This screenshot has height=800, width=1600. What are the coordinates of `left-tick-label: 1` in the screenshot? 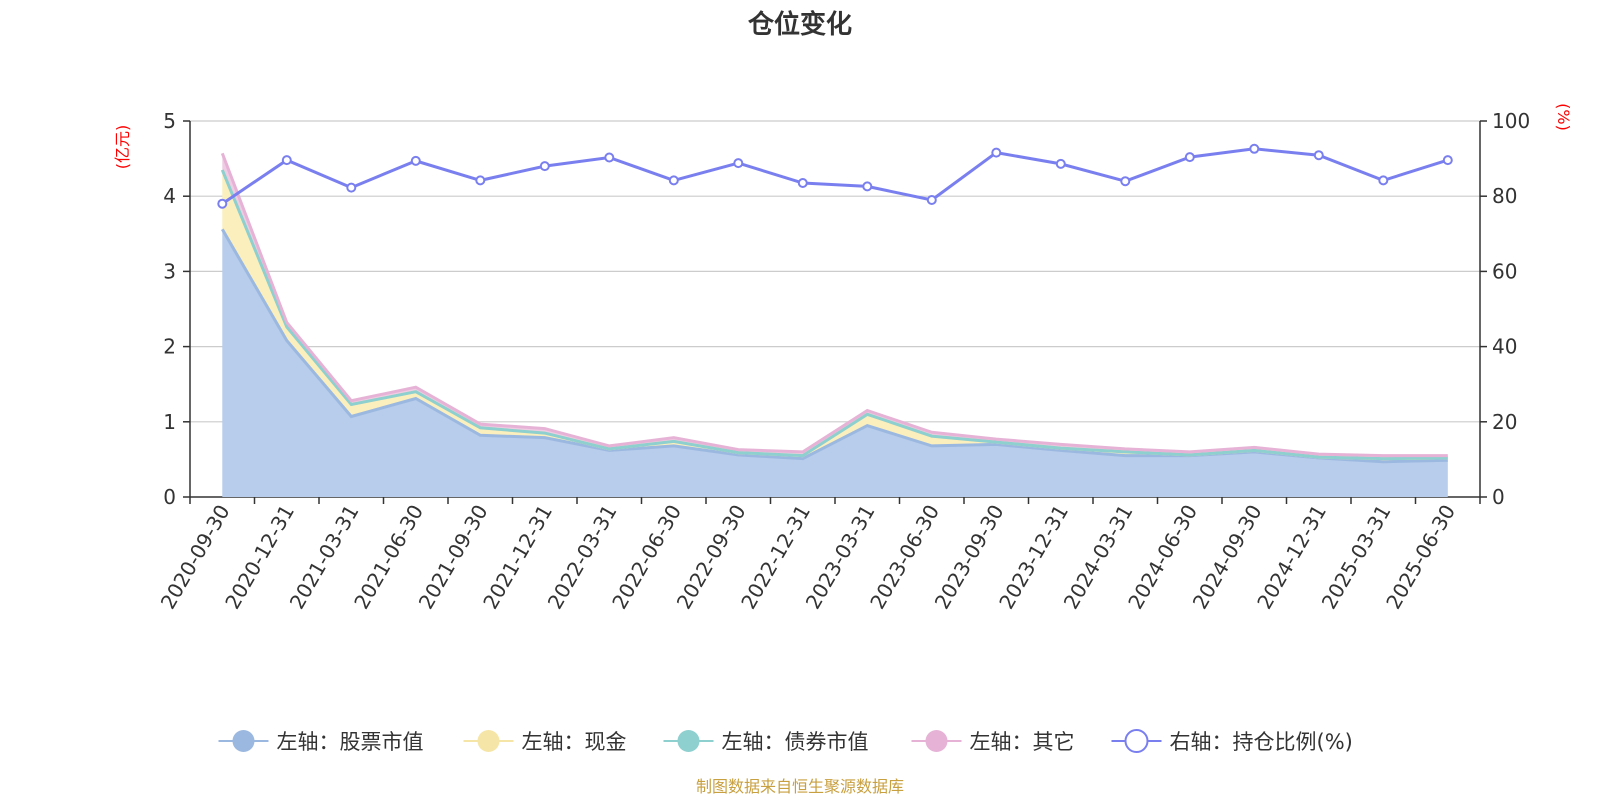 It's located at (169, 422).